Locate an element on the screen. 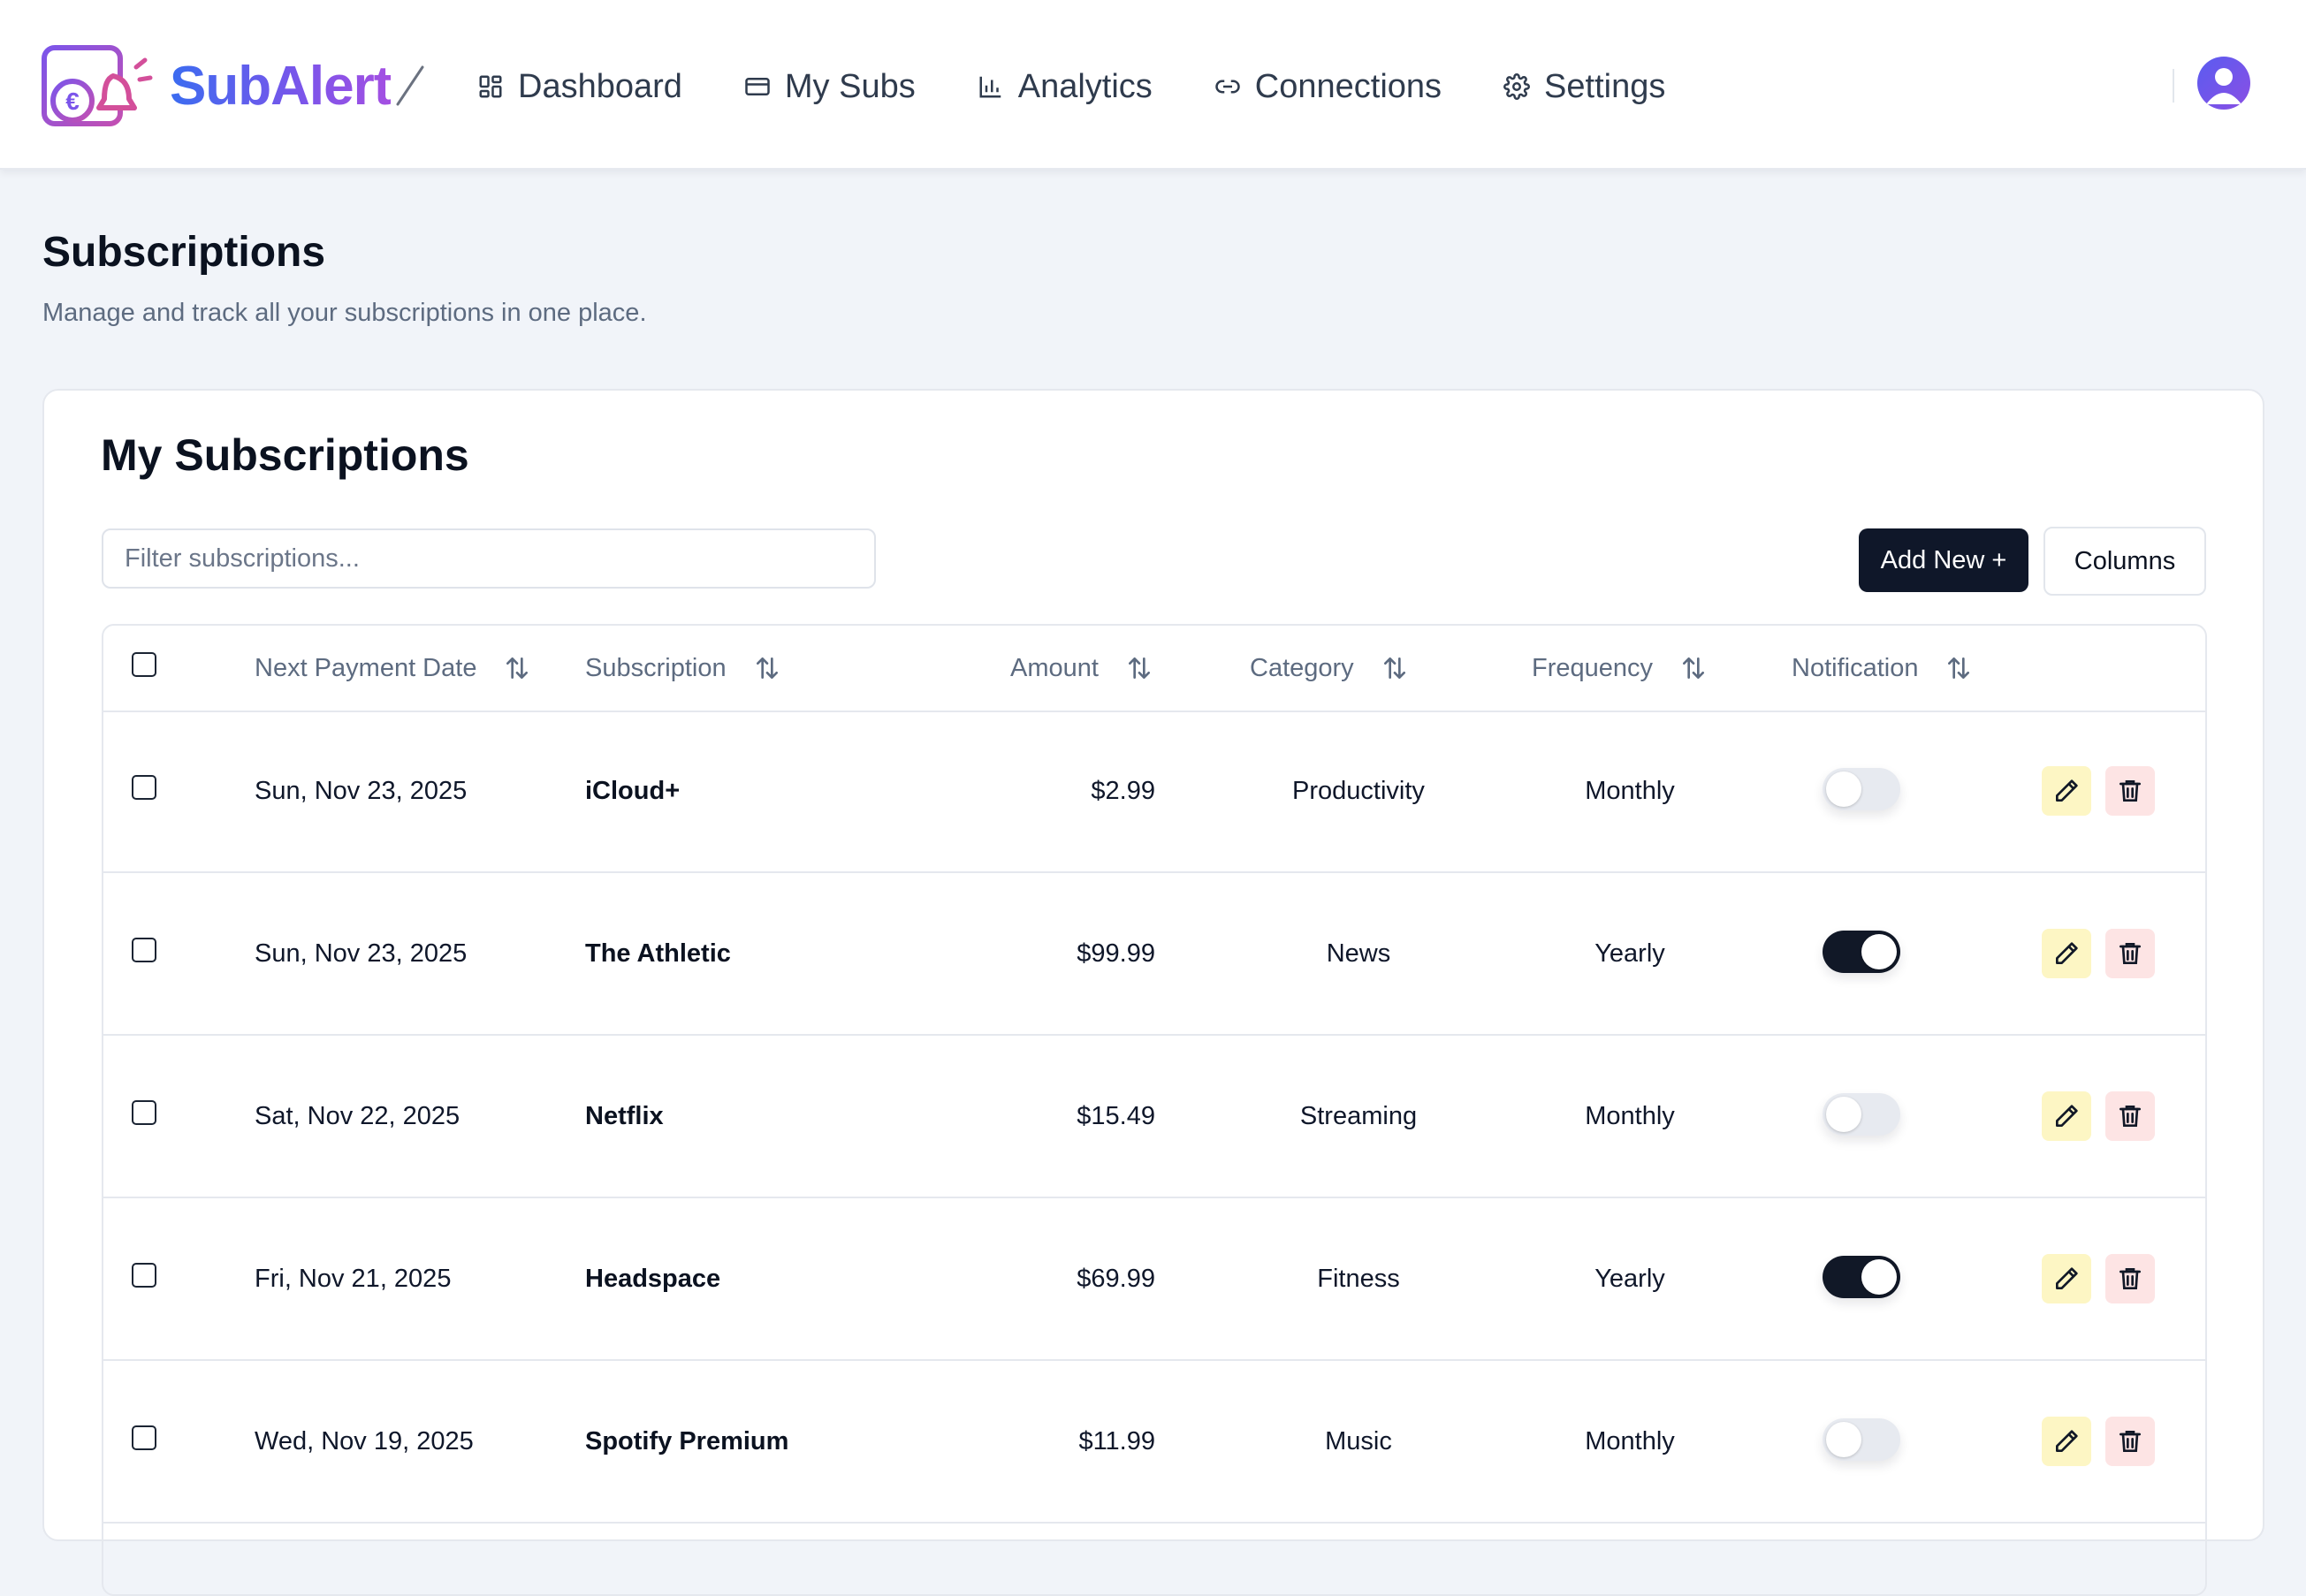 This screenshot has width=2306, height=1596. nav-item-analytics: Analytics is located at coordinates (1065, 87).